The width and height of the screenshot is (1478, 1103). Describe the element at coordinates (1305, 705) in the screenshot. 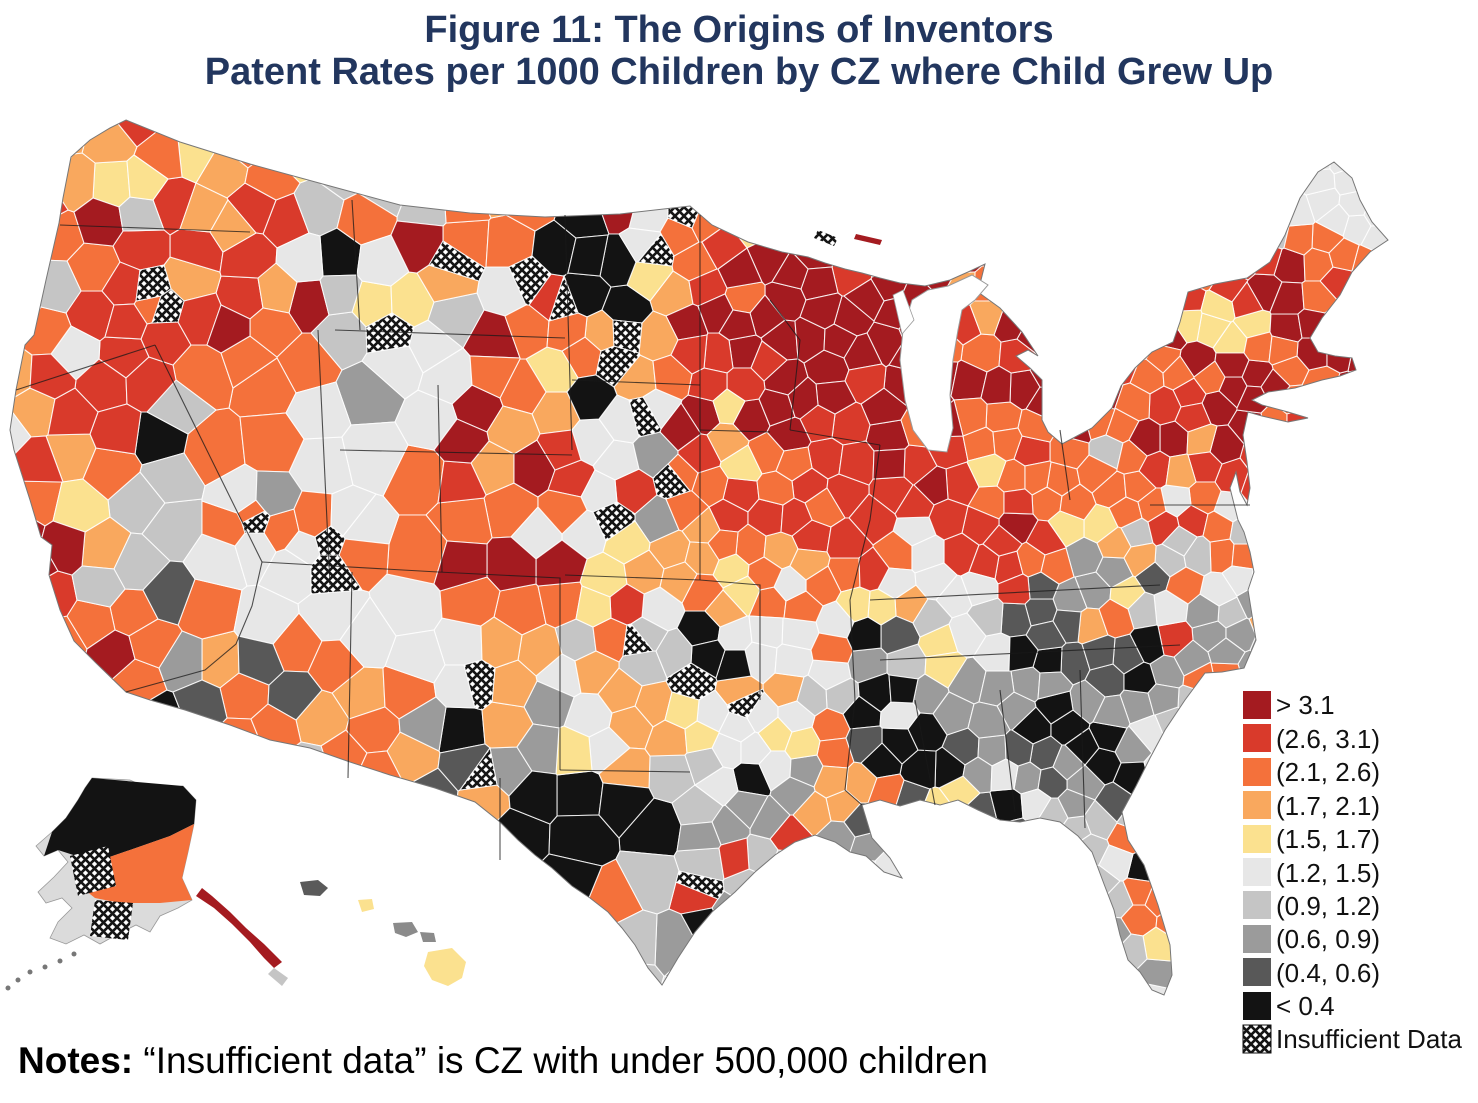

I see `svg-text: > 3.1` at that location.